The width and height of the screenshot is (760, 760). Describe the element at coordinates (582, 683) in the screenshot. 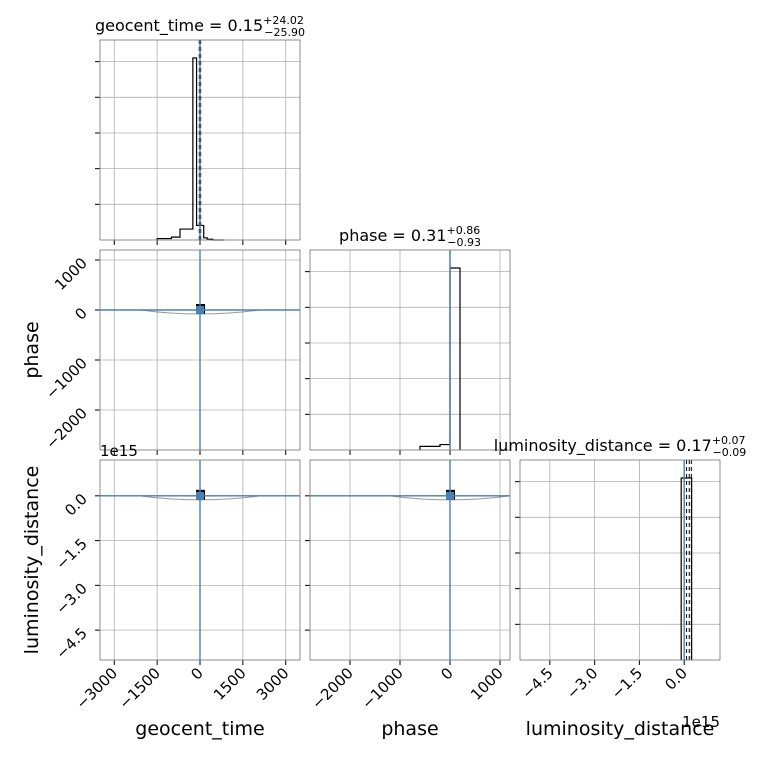

I see `x-tick-label: −3.0` at that location.